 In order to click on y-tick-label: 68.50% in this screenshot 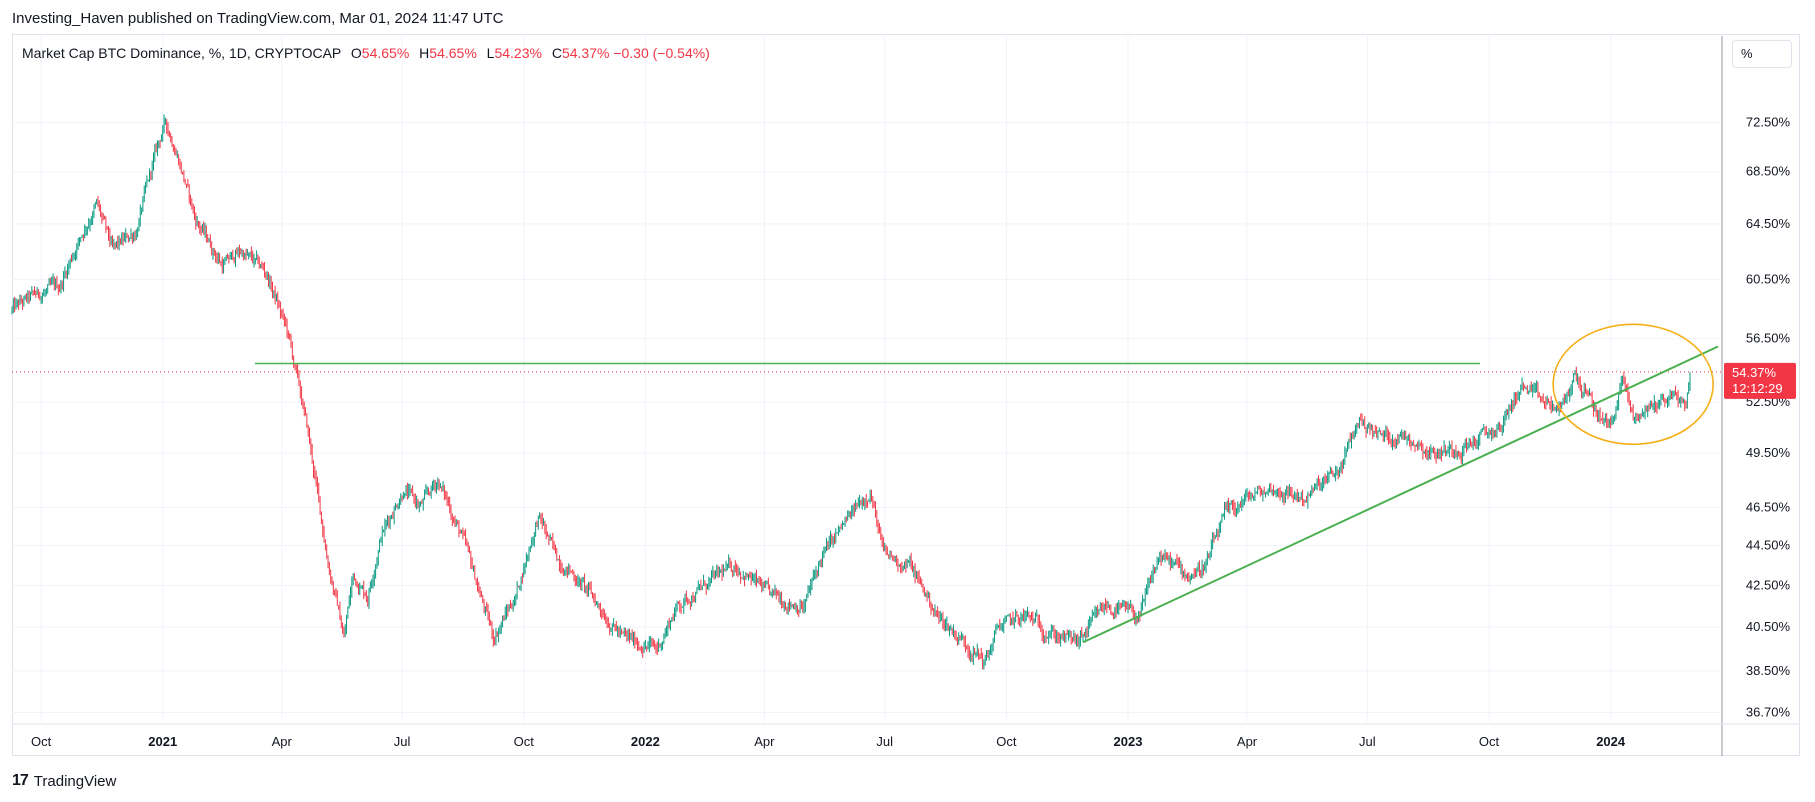, I will do `click(1768, 171)`.